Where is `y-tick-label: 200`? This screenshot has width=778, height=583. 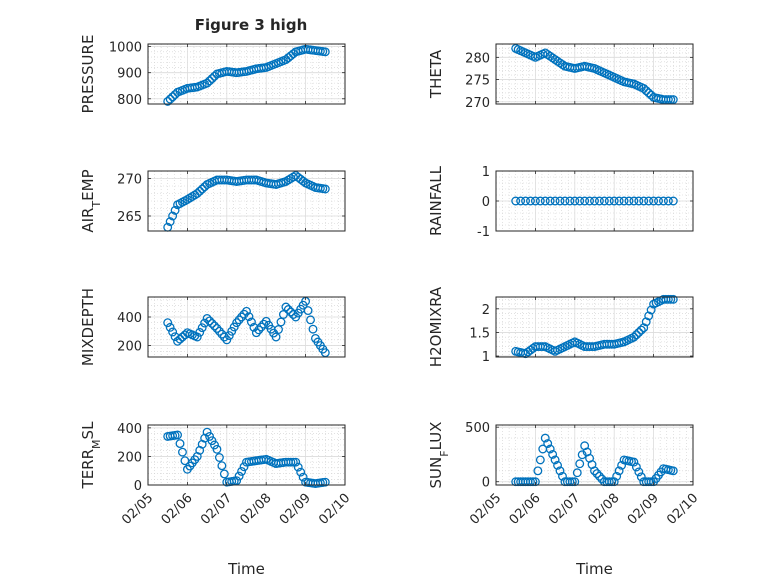
y-tick-label: 200 is located at coordinates (129, 457).